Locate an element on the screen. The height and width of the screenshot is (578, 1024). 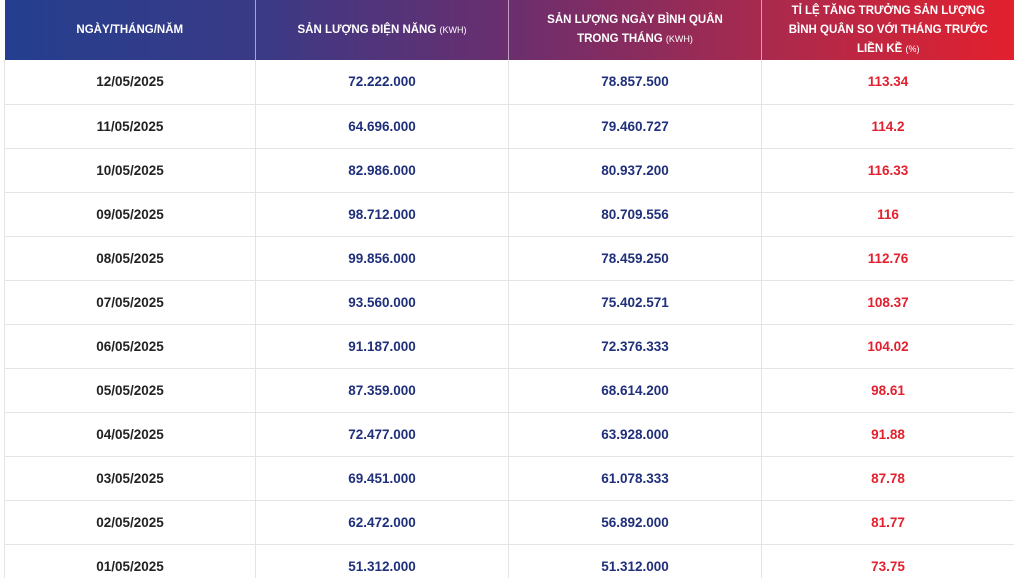
cell-average: 80.937.200 is located at coordinates (635, 170).